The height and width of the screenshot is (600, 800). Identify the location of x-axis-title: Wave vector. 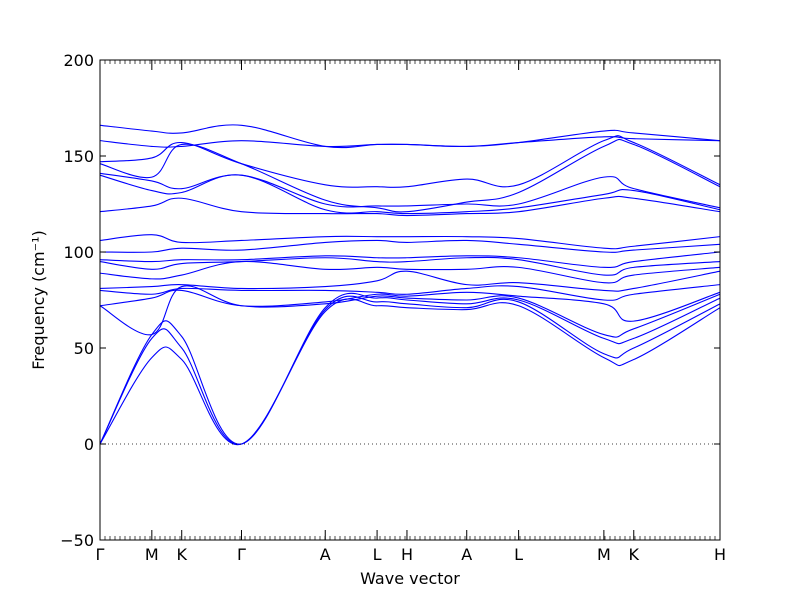
(410, 578).